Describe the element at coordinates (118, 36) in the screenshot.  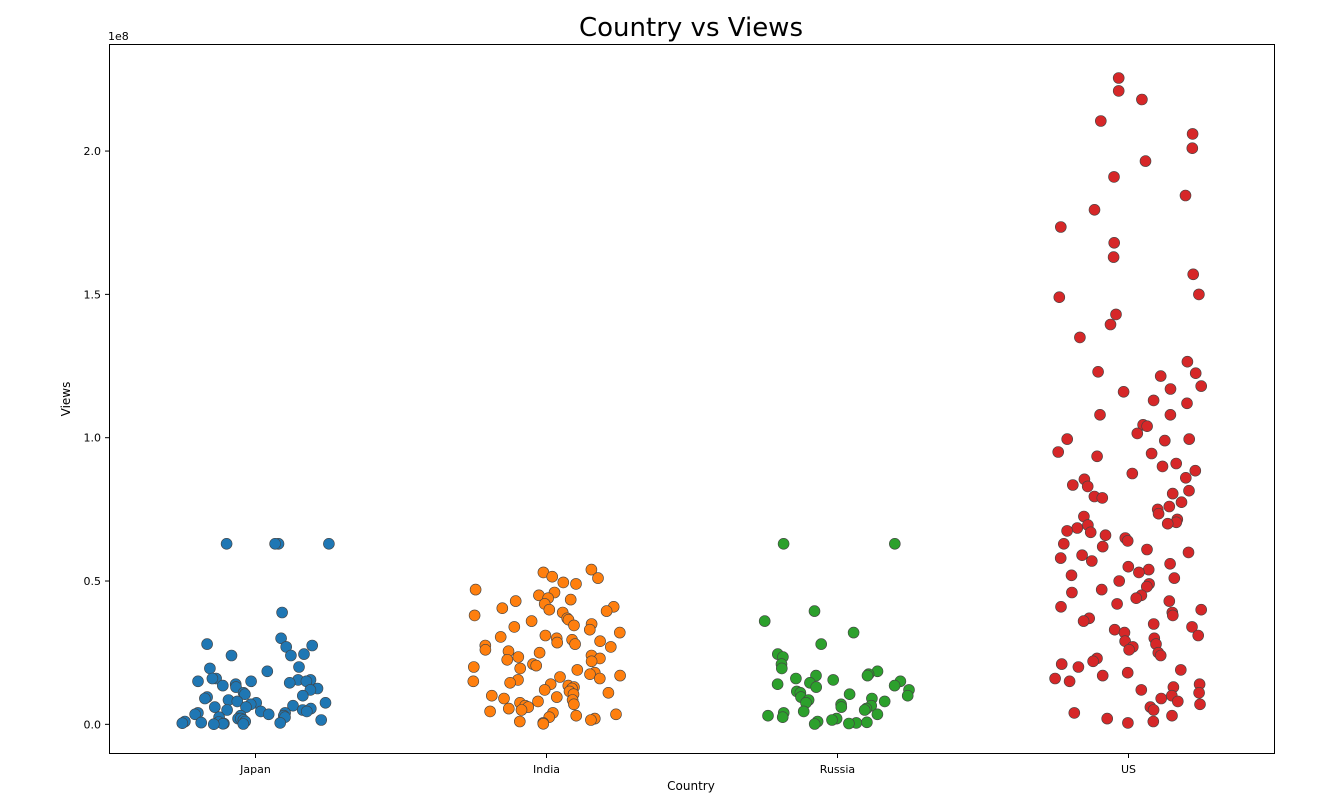
I see `y-axis-offset-label: 1e8` at that location.